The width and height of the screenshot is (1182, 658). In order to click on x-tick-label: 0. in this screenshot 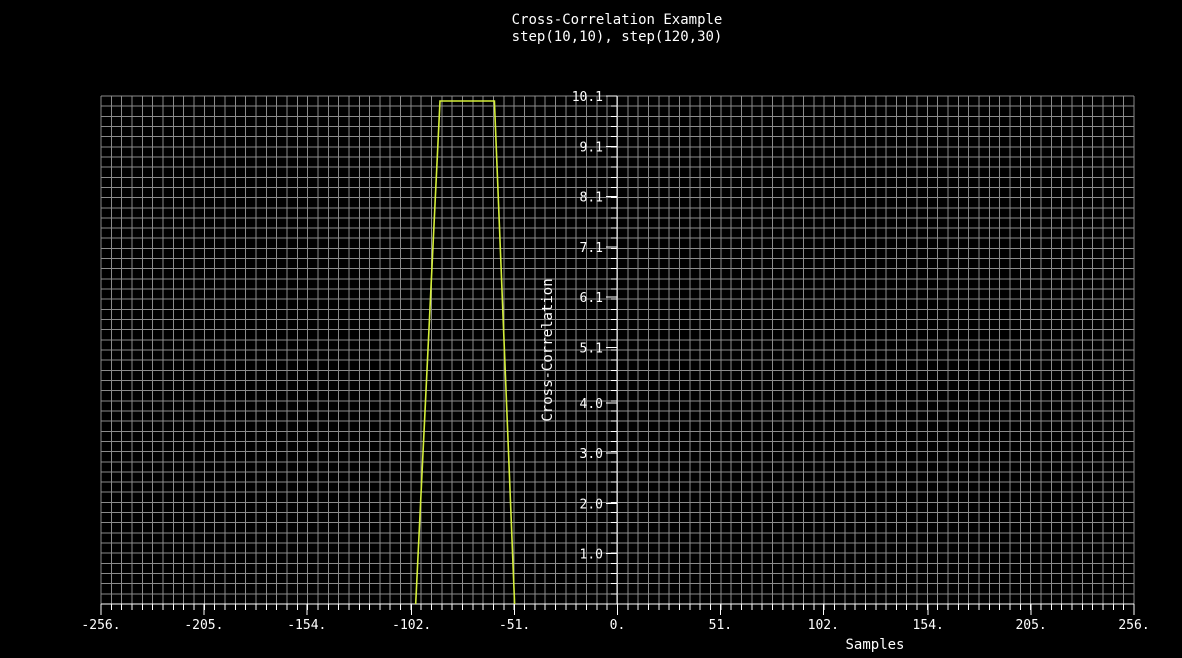, I will do `click(618, 625)`.